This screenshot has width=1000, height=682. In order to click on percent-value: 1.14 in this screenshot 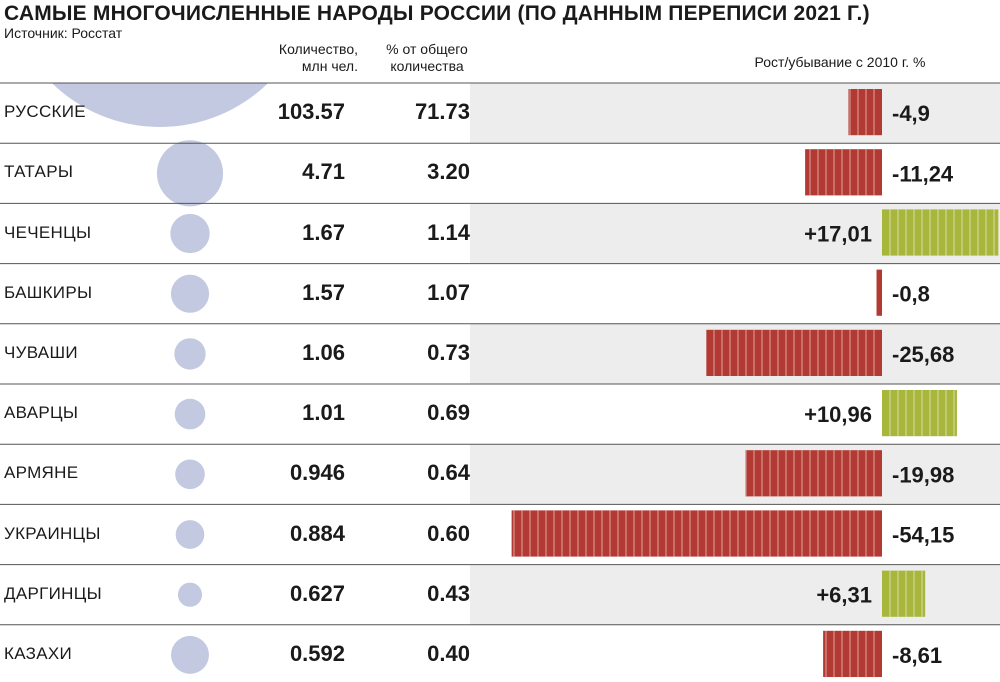, I will do `click(448, 232)`.